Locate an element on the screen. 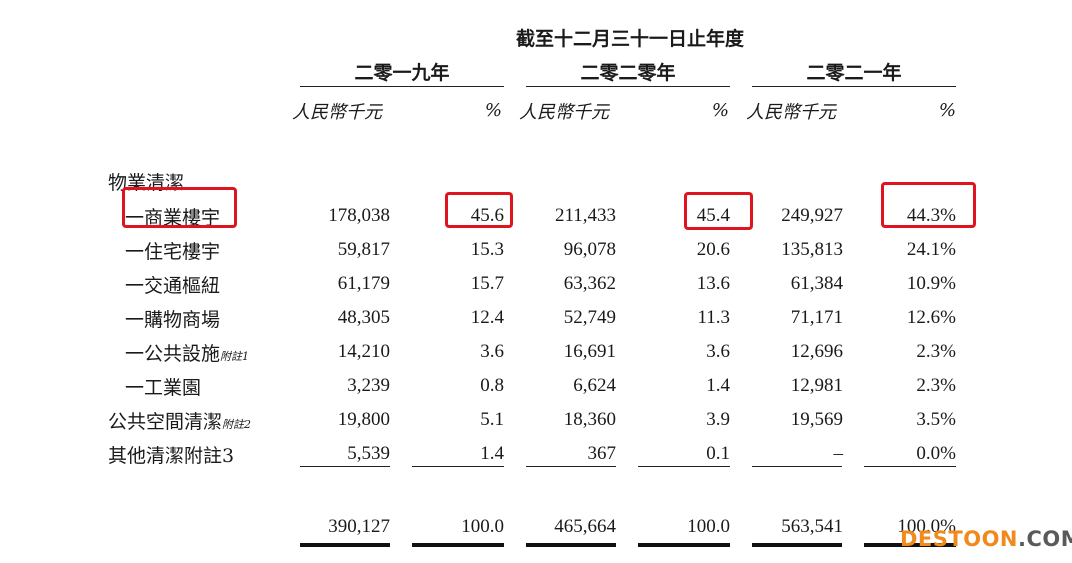 This screenshot has width=1072, height=563. total-cell: 100.0% is located at coordinates (926, 526).